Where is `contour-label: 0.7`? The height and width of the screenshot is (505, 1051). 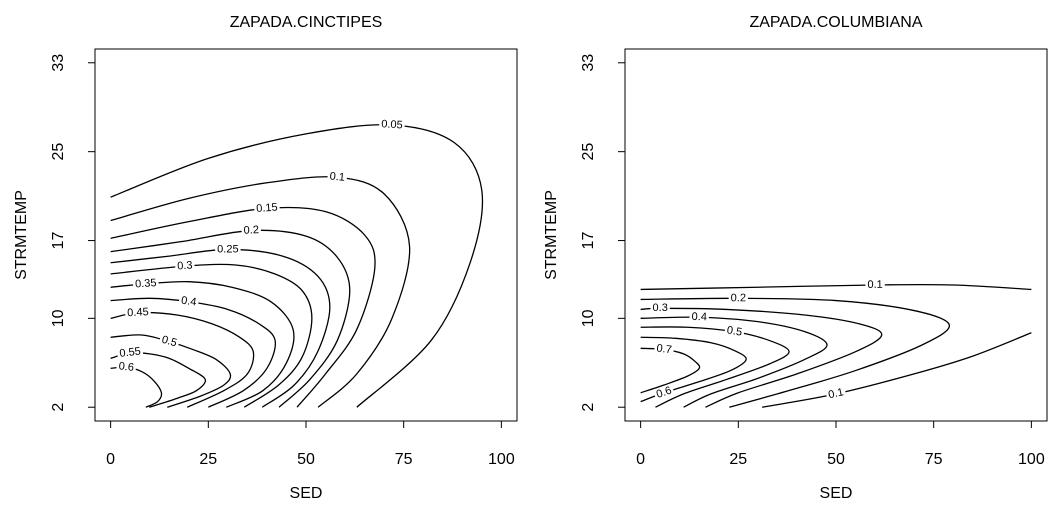
contour-label: 0.7 is located at coordinates (664, 349).